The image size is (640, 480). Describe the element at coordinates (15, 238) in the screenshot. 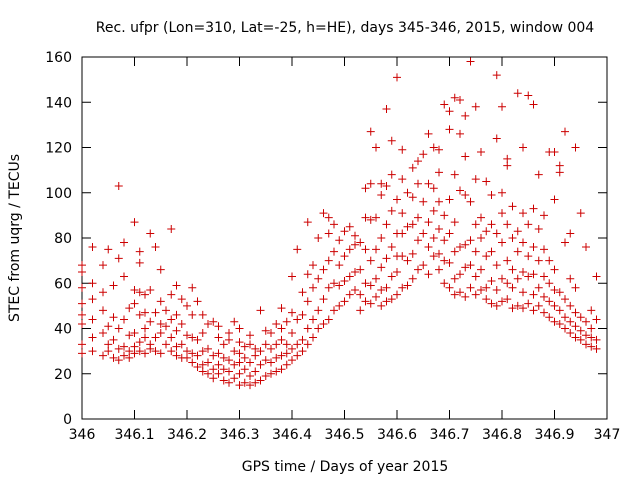

I see `y-axis-label: STEC from uqrg / TECUs` at that location.